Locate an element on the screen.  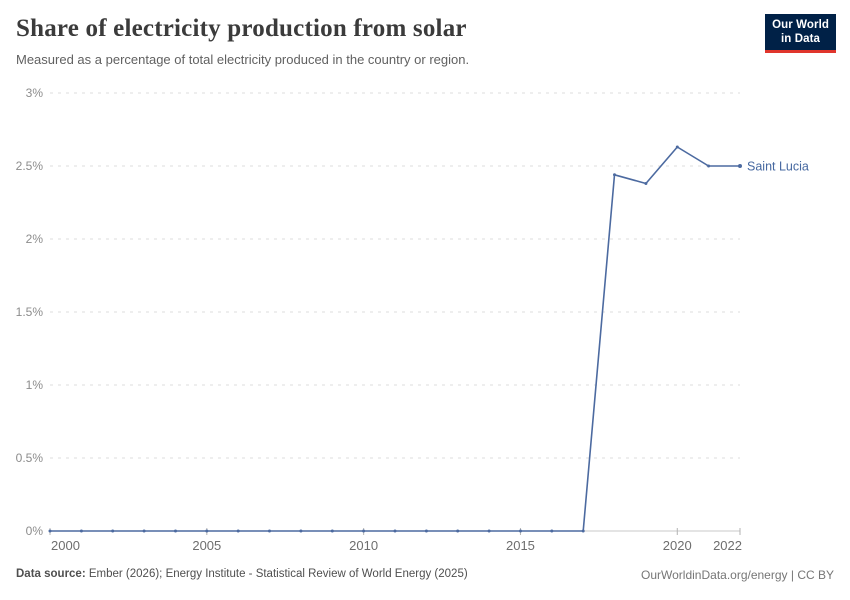
y-tick-label: 0.5% is located at coordinates (30, 458).